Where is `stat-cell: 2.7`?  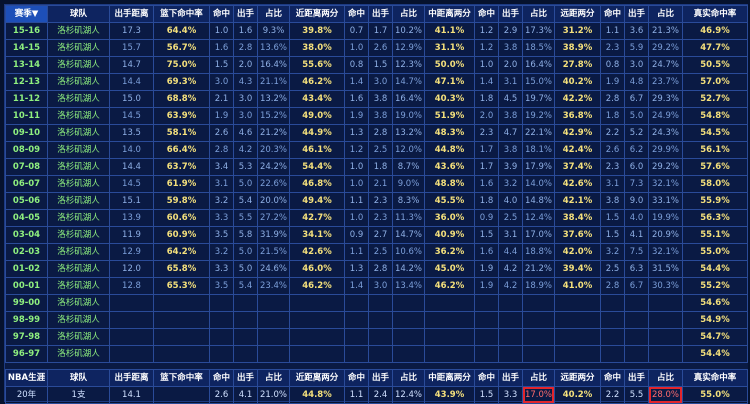
stat-cell: 2.7 is located at coordinates (380, 235).